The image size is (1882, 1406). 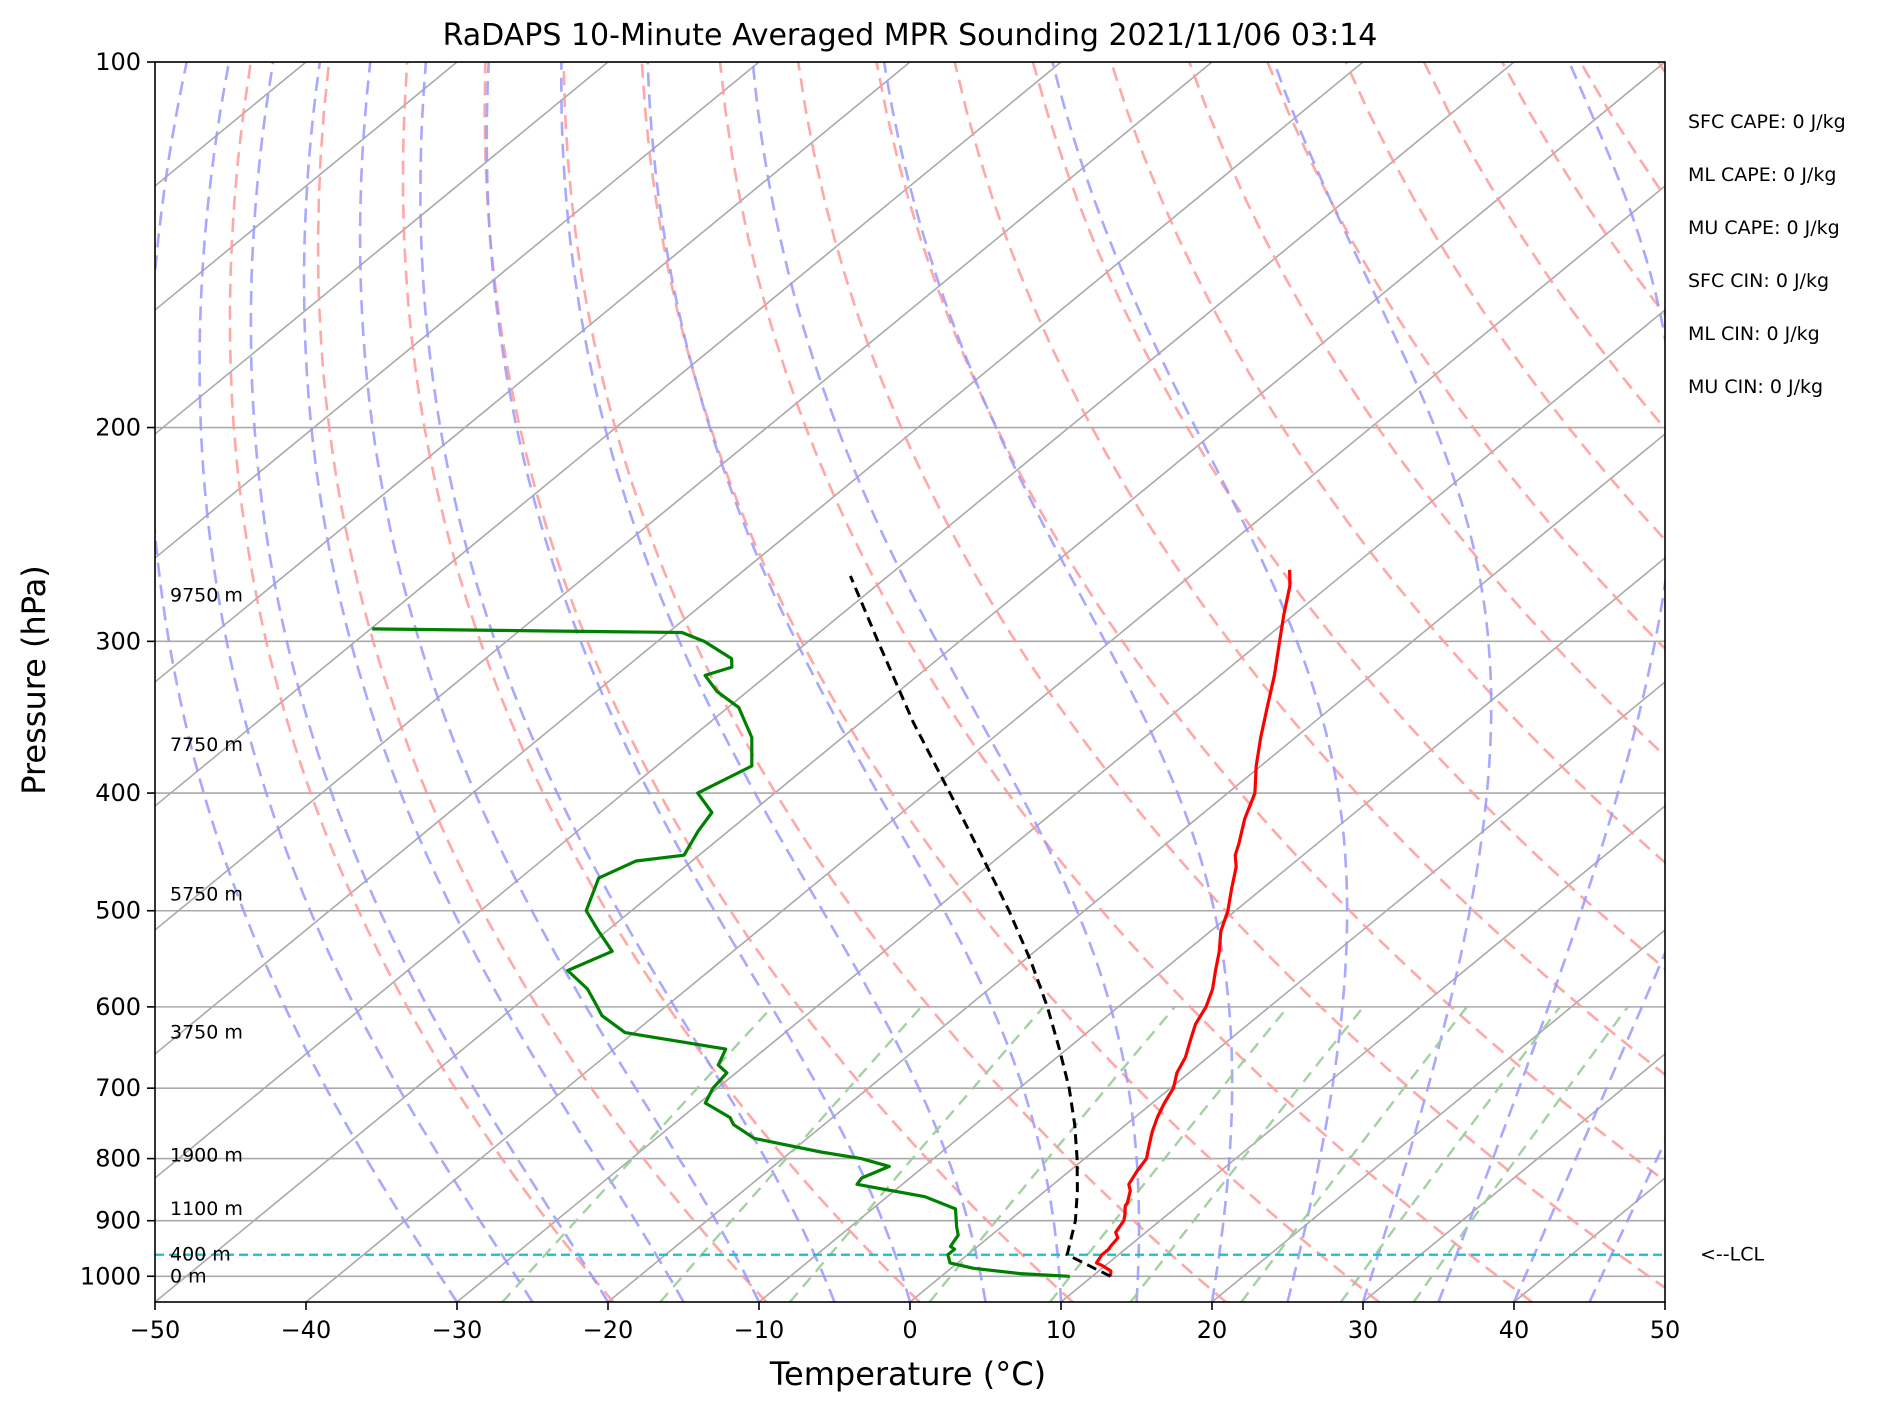 What do you see at coordinates (907, 1374) in the screenshot?
I see `x-axis-label: Temperature (°C)` at bounding box center [907, 1374].